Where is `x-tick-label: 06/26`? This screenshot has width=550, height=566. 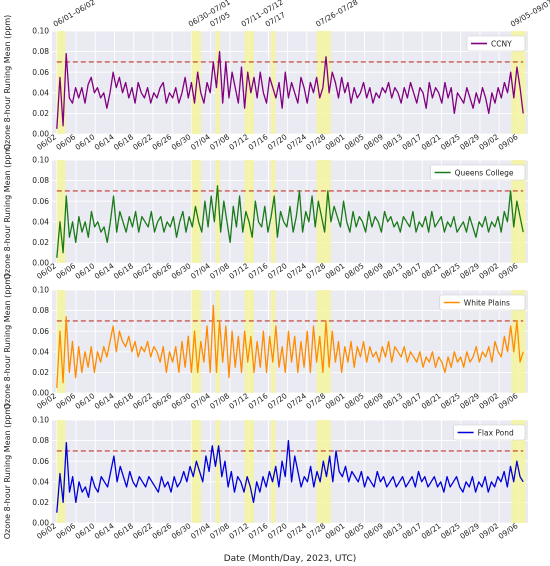
x-tick-label: 06/26 is located at coordinates (161, 531).